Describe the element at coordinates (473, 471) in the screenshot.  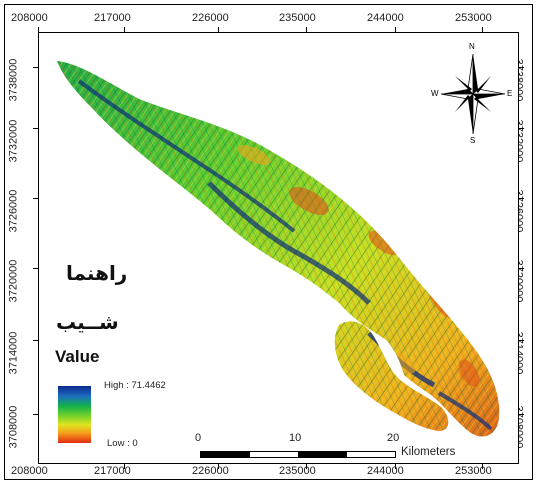
I see `x-tick-bottom-5: 253000` at that location.